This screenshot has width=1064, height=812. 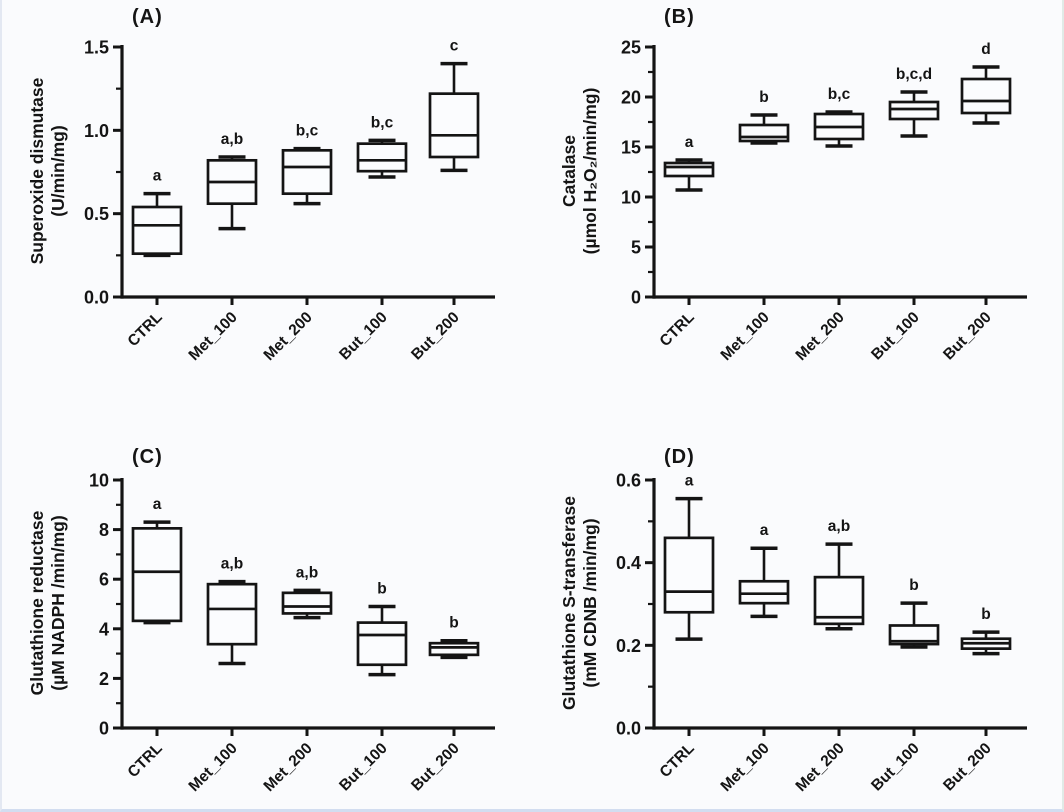 I want to click on significance-letters: d, so click(x=985, y=49).